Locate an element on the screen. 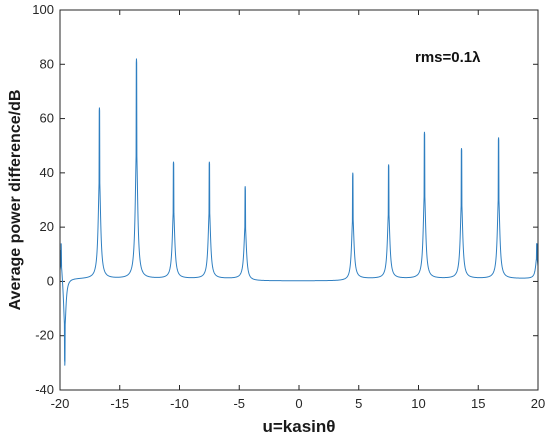  y-tick-label: 20 is located at coordinates (47, 226).